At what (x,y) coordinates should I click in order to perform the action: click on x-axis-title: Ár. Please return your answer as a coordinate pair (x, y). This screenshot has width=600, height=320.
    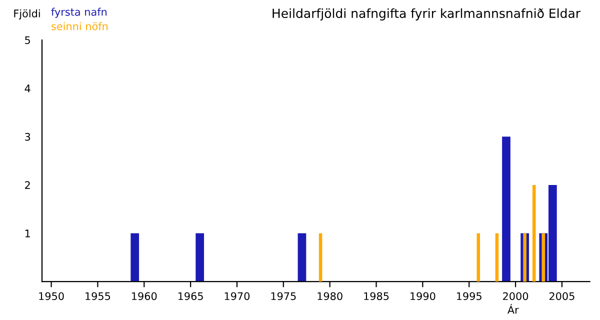
    Looking at the image, I should click on (513, 309).